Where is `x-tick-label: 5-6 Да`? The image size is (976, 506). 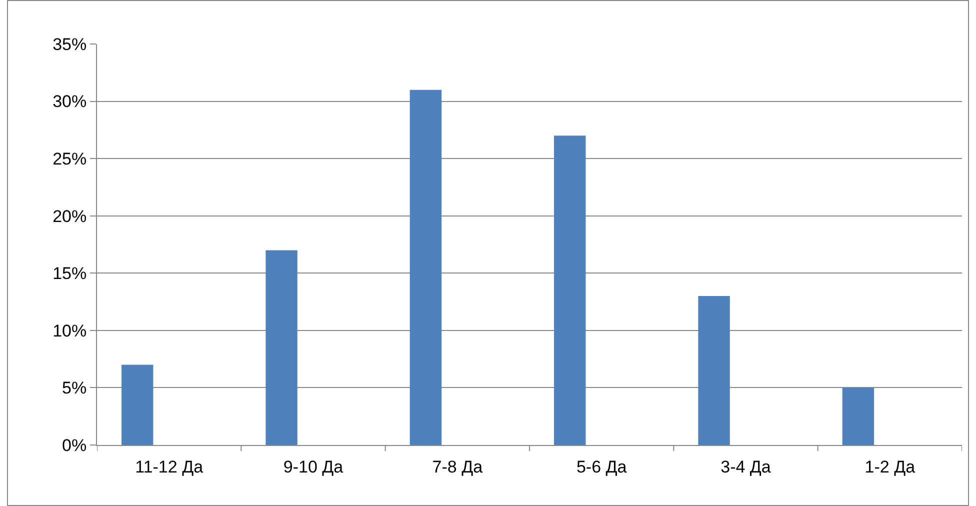 x-tick-label: 5-6 Да is located at coordinates (602, 466).